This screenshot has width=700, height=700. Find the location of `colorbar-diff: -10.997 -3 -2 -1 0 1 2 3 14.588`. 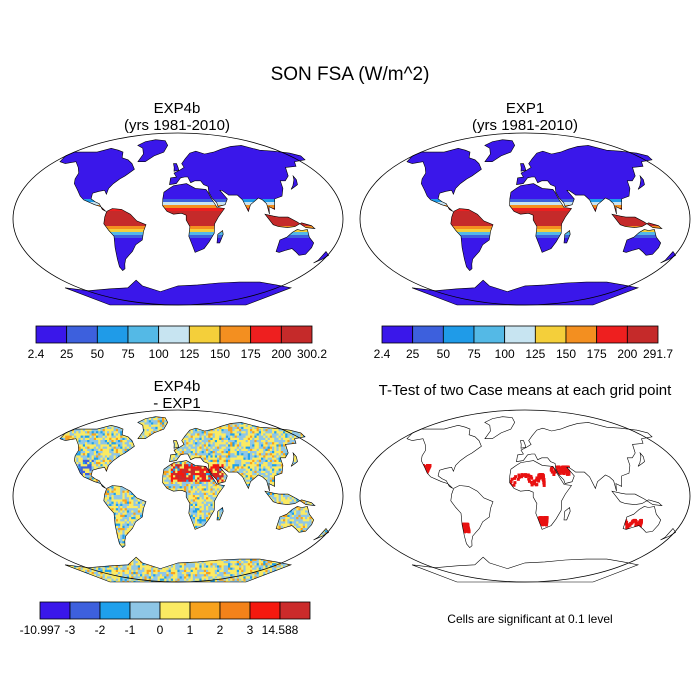

colorbar-diff: -10.997 -3 -2 -1 0 1 2 3 14.588 is located at coordinates (165, 619).